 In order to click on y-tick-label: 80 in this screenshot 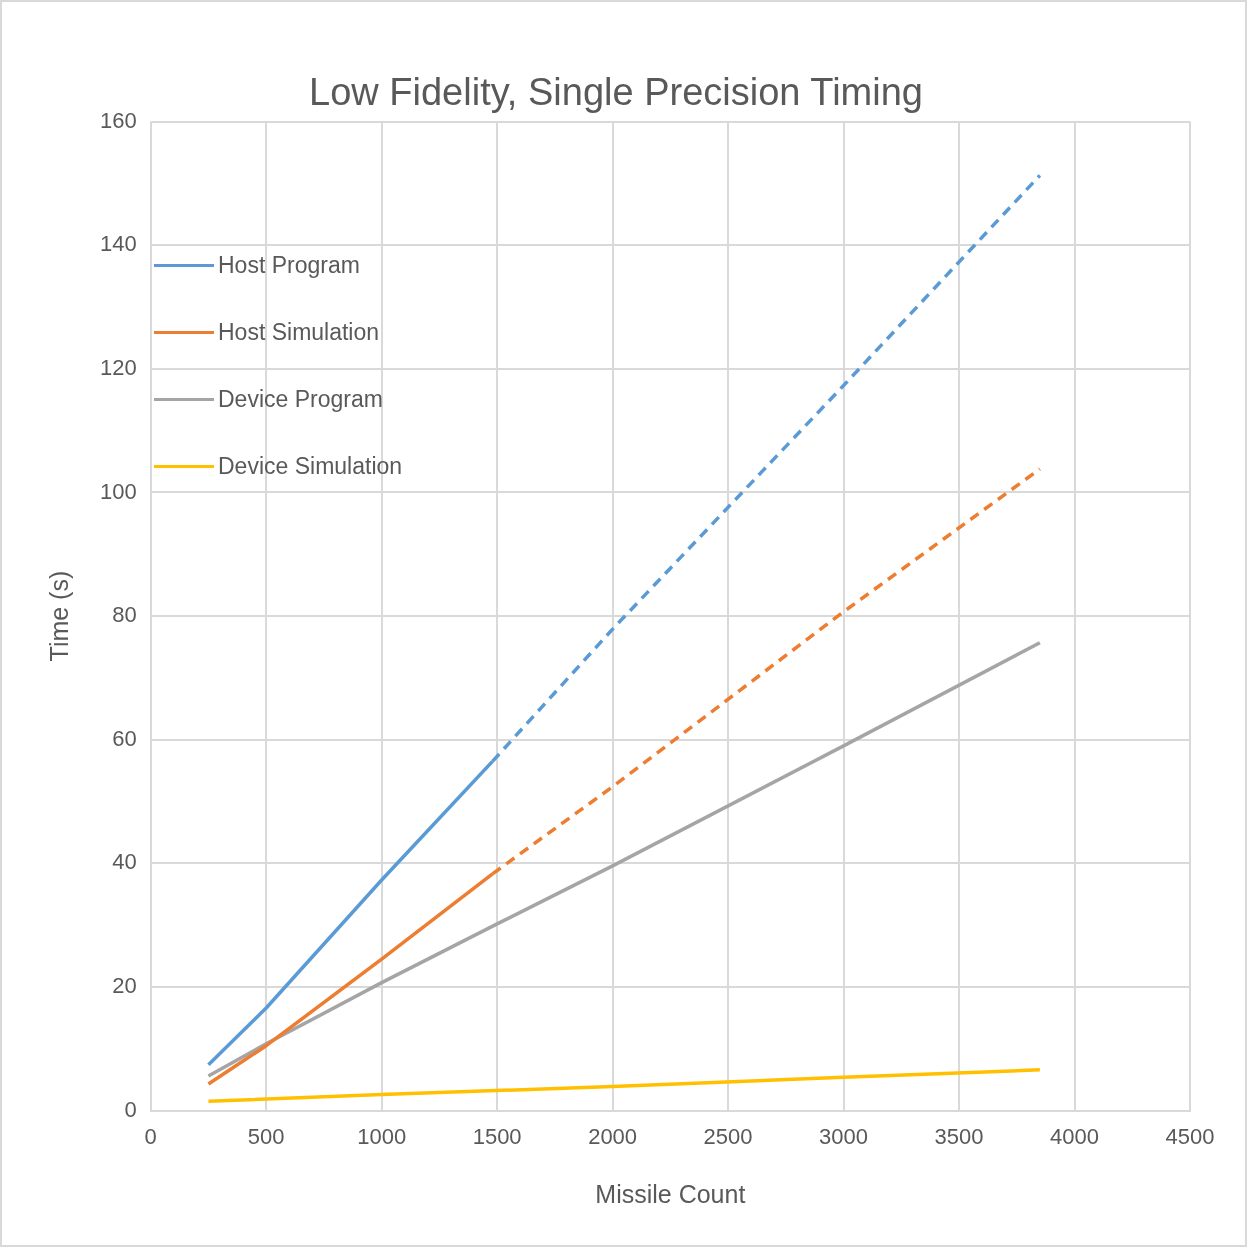, I will do `click(124, 615)`.